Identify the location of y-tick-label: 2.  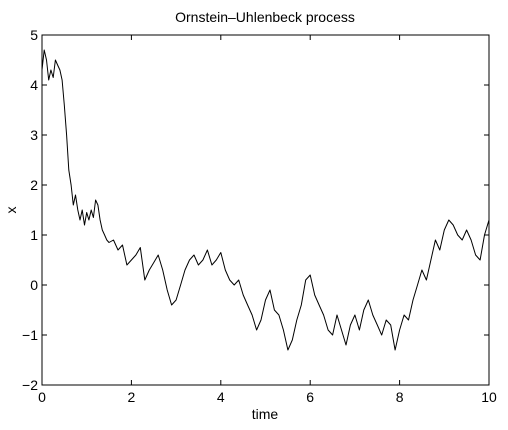
(34, 185).